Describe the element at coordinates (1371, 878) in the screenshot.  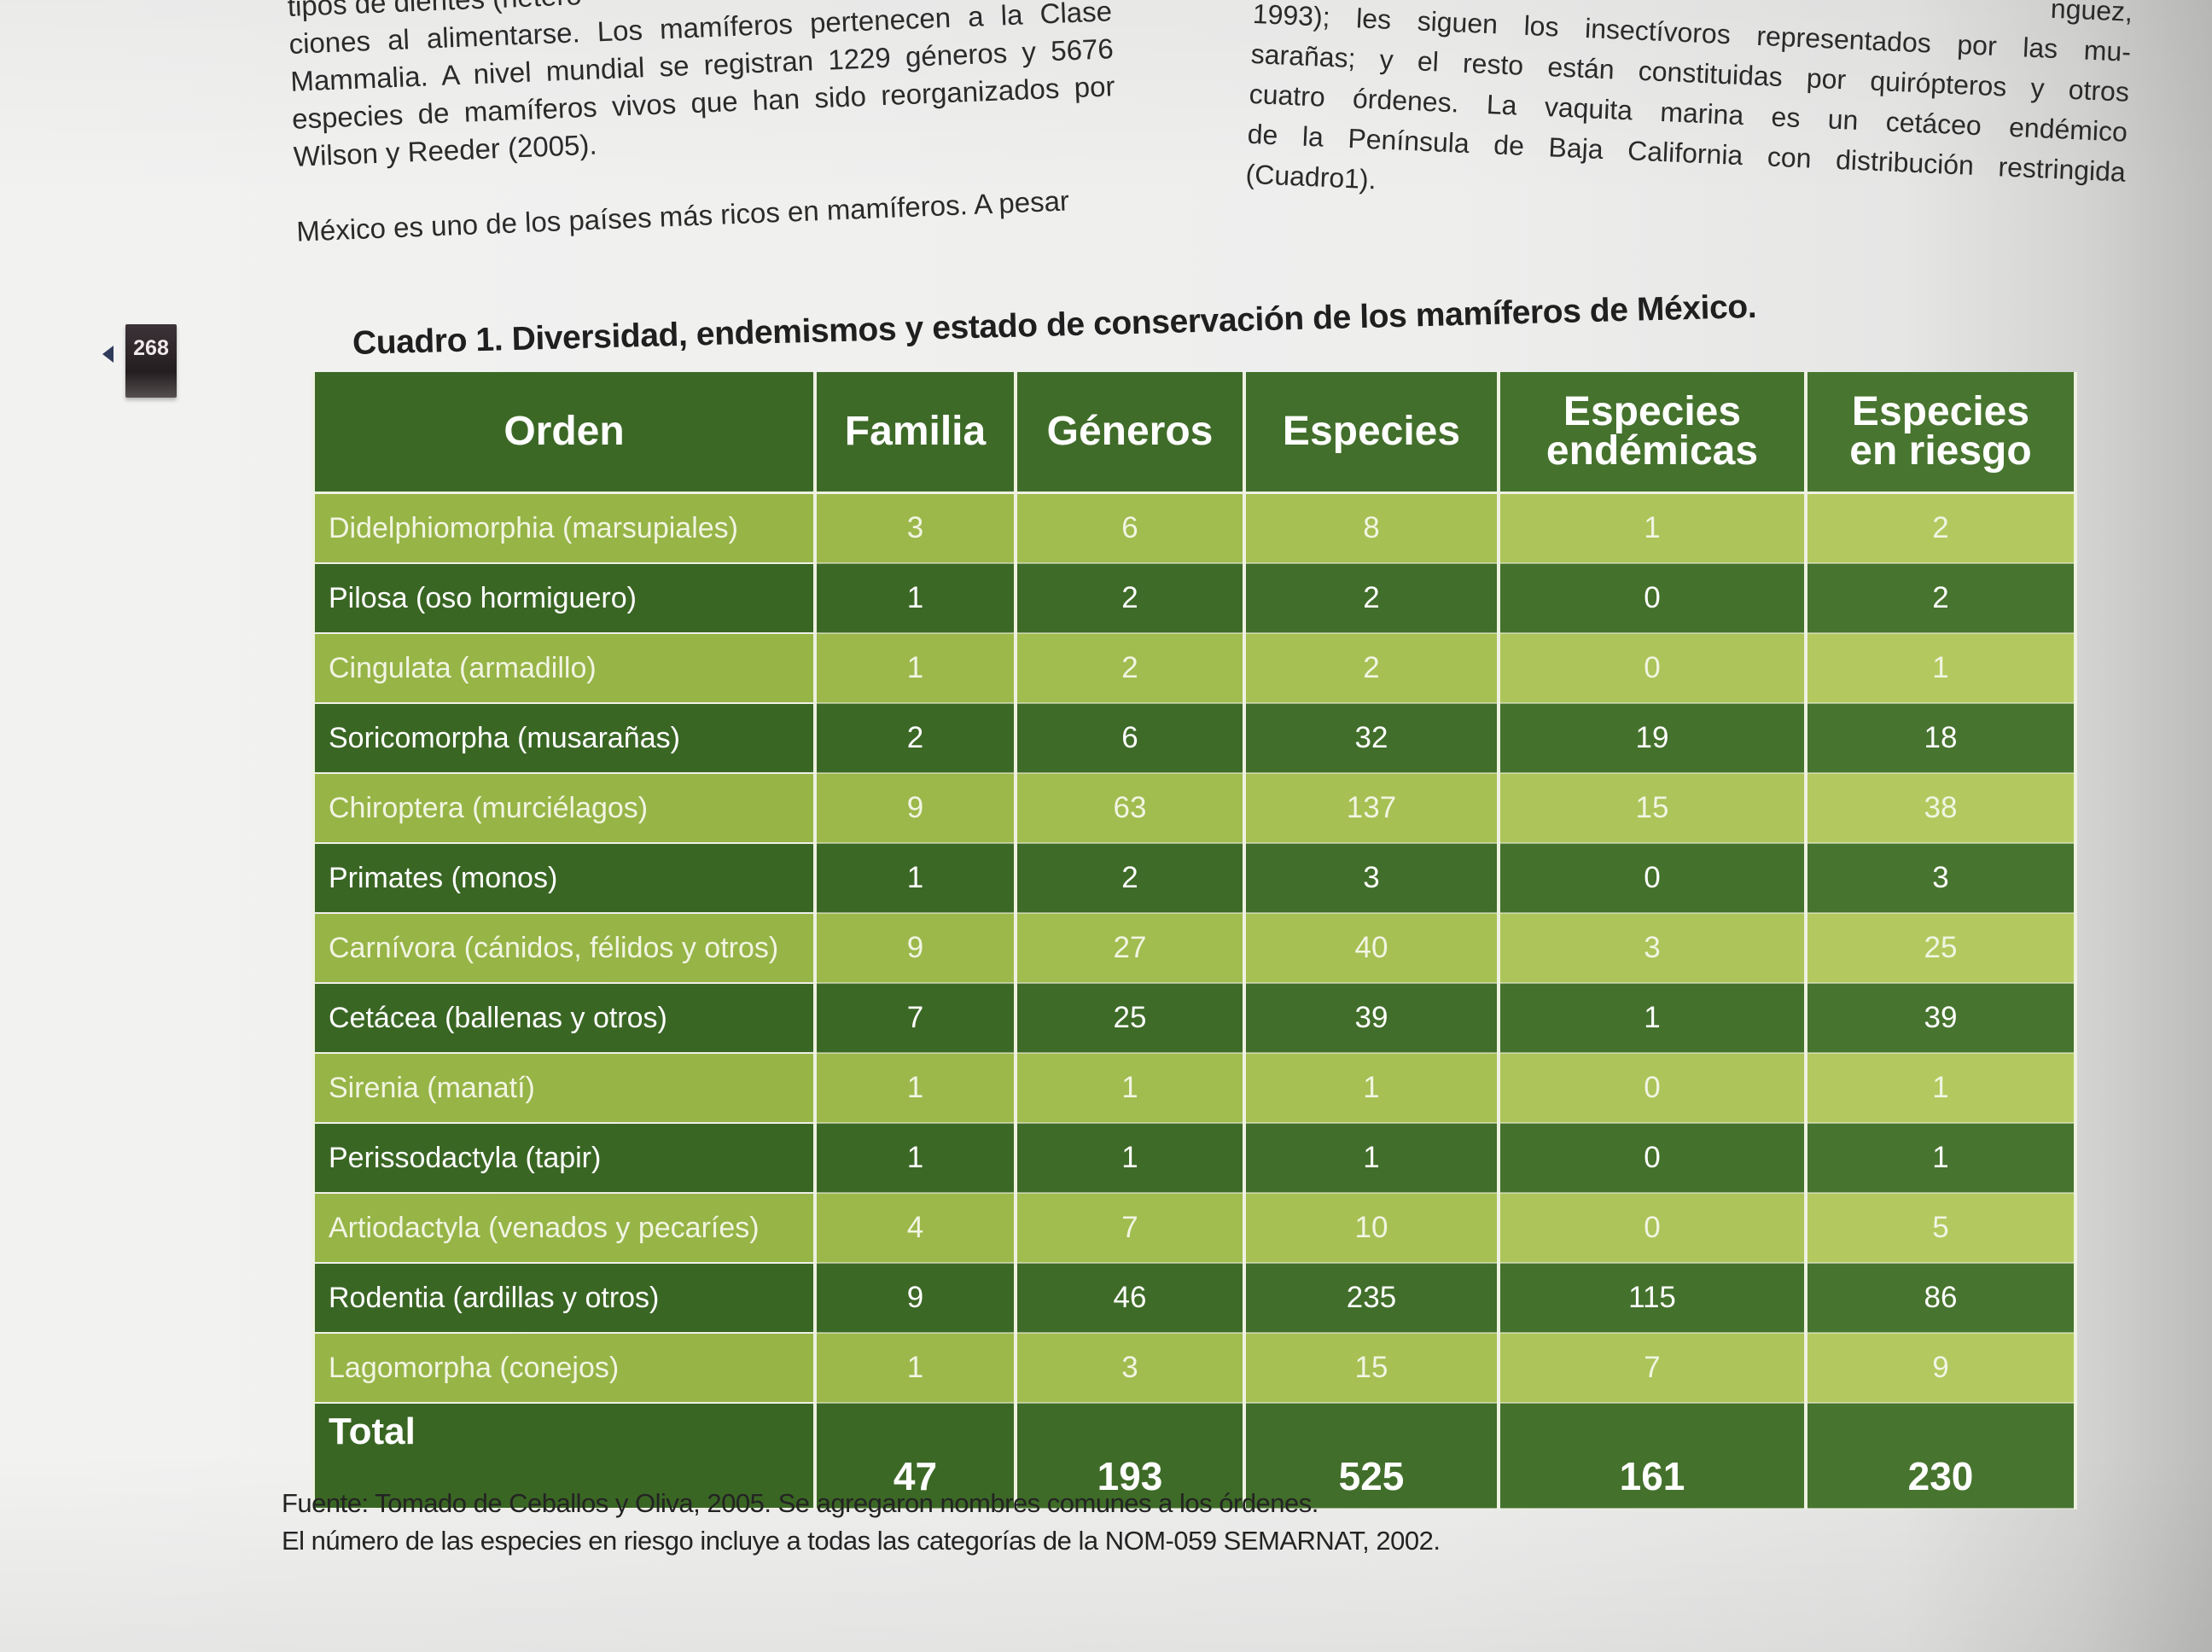
I see `especies-value: 3` at that location.